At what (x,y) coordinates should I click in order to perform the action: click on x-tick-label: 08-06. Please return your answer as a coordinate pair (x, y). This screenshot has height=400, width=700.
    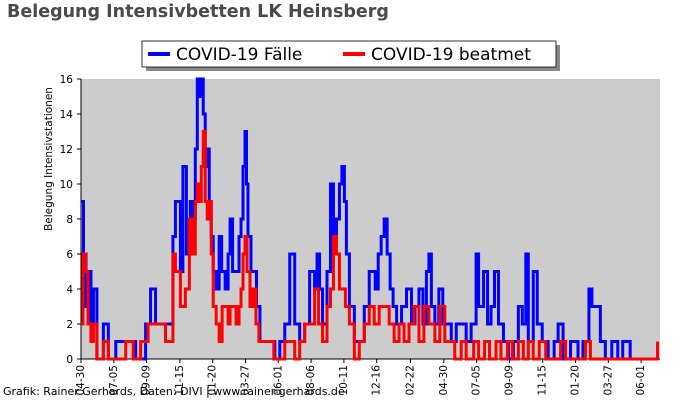
    Looking at the image, I should click on (311, 380).